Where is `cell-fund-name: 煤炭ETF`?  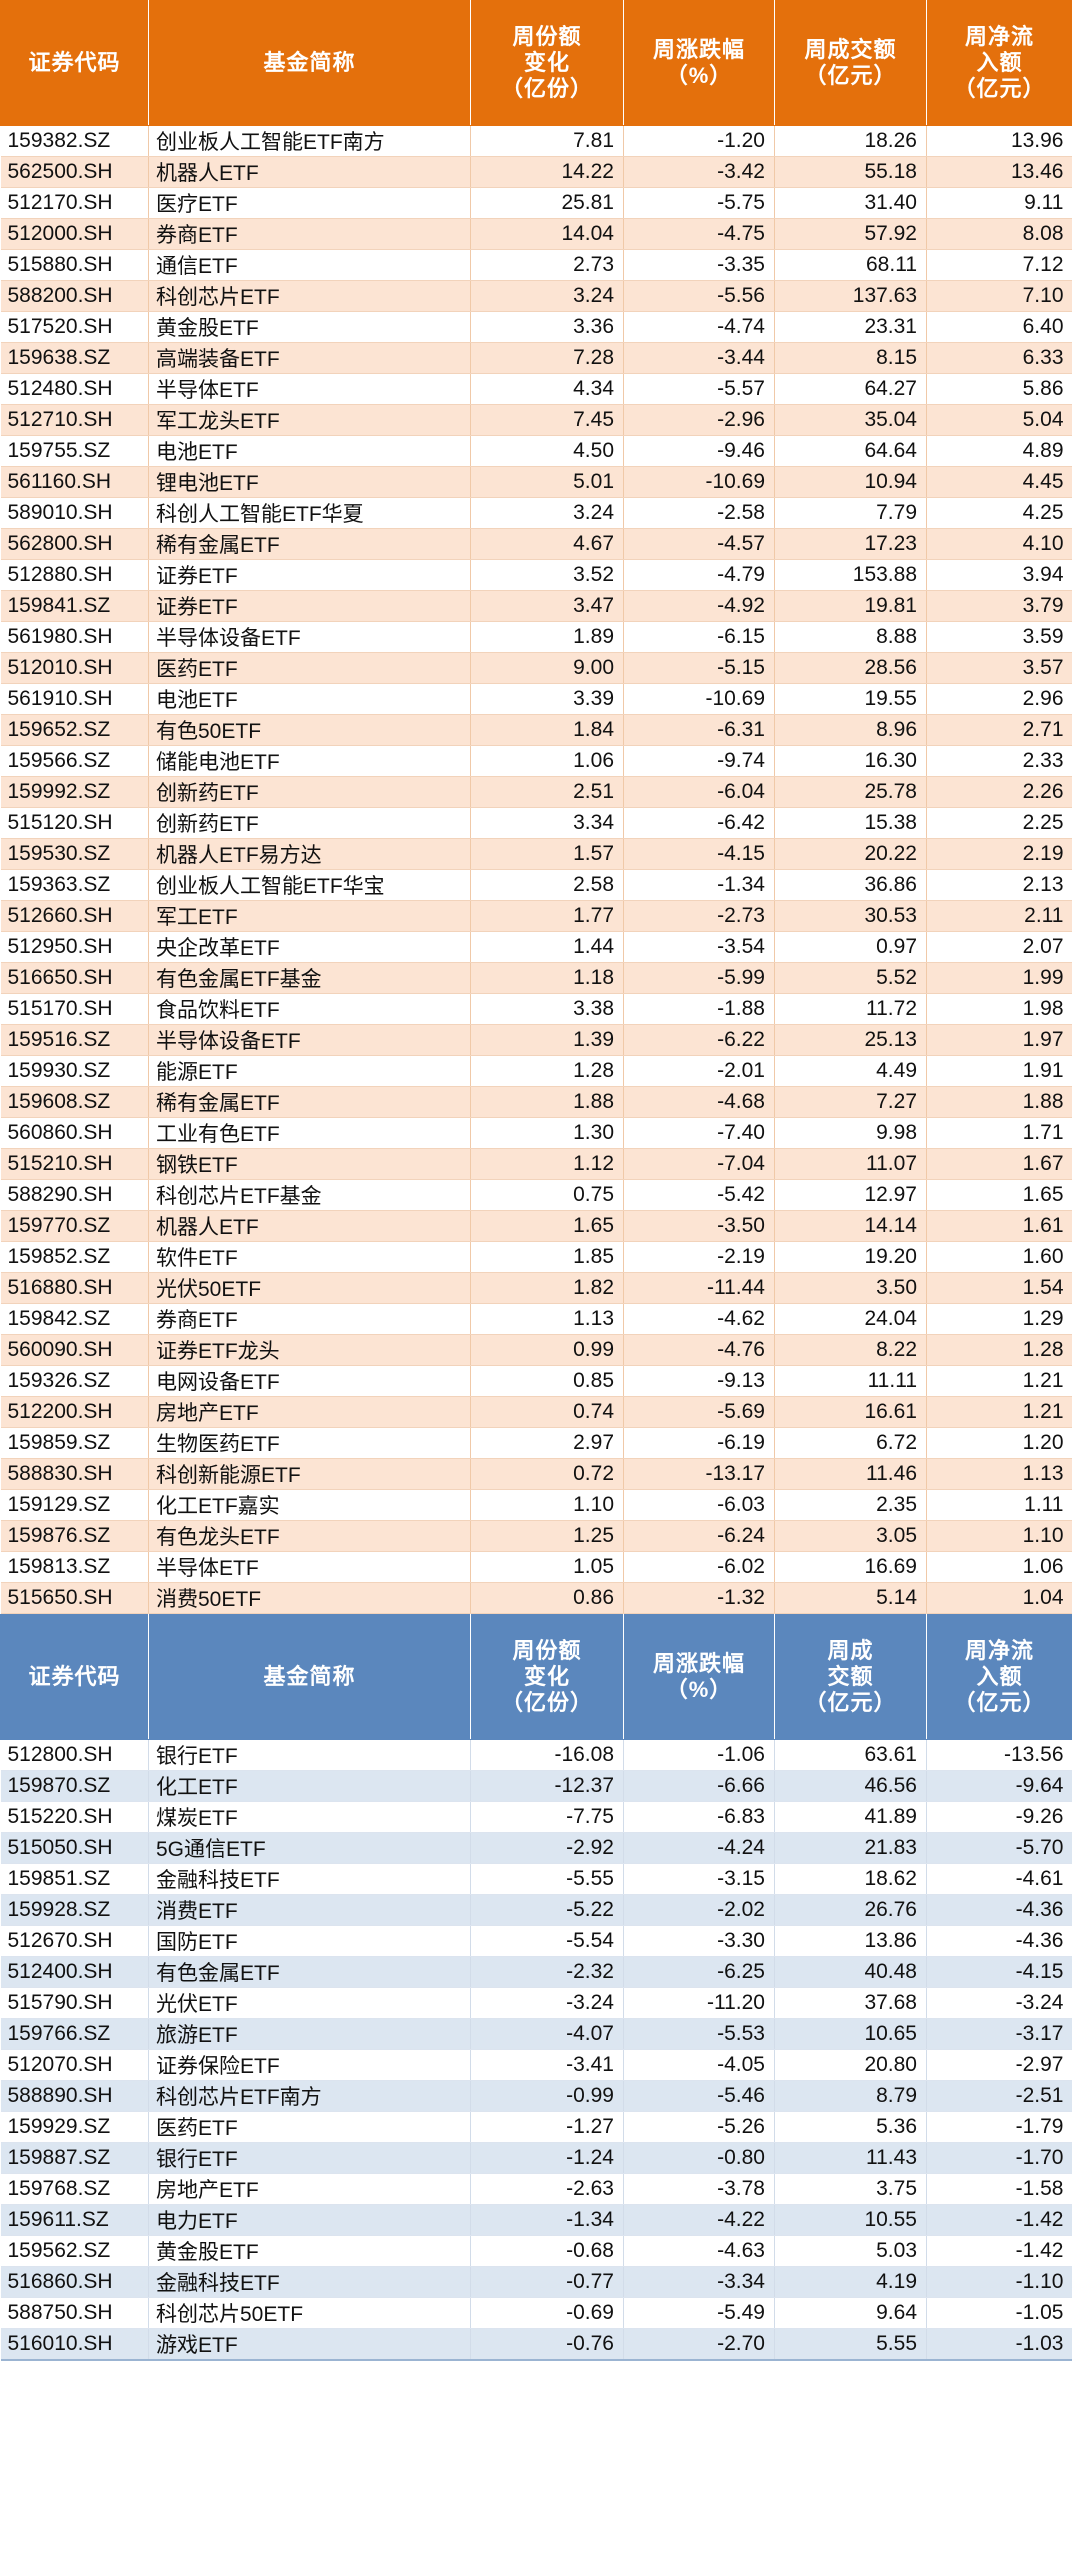 cell-fund-name: 煤炭ETF is located at coordinates (309, 1817).